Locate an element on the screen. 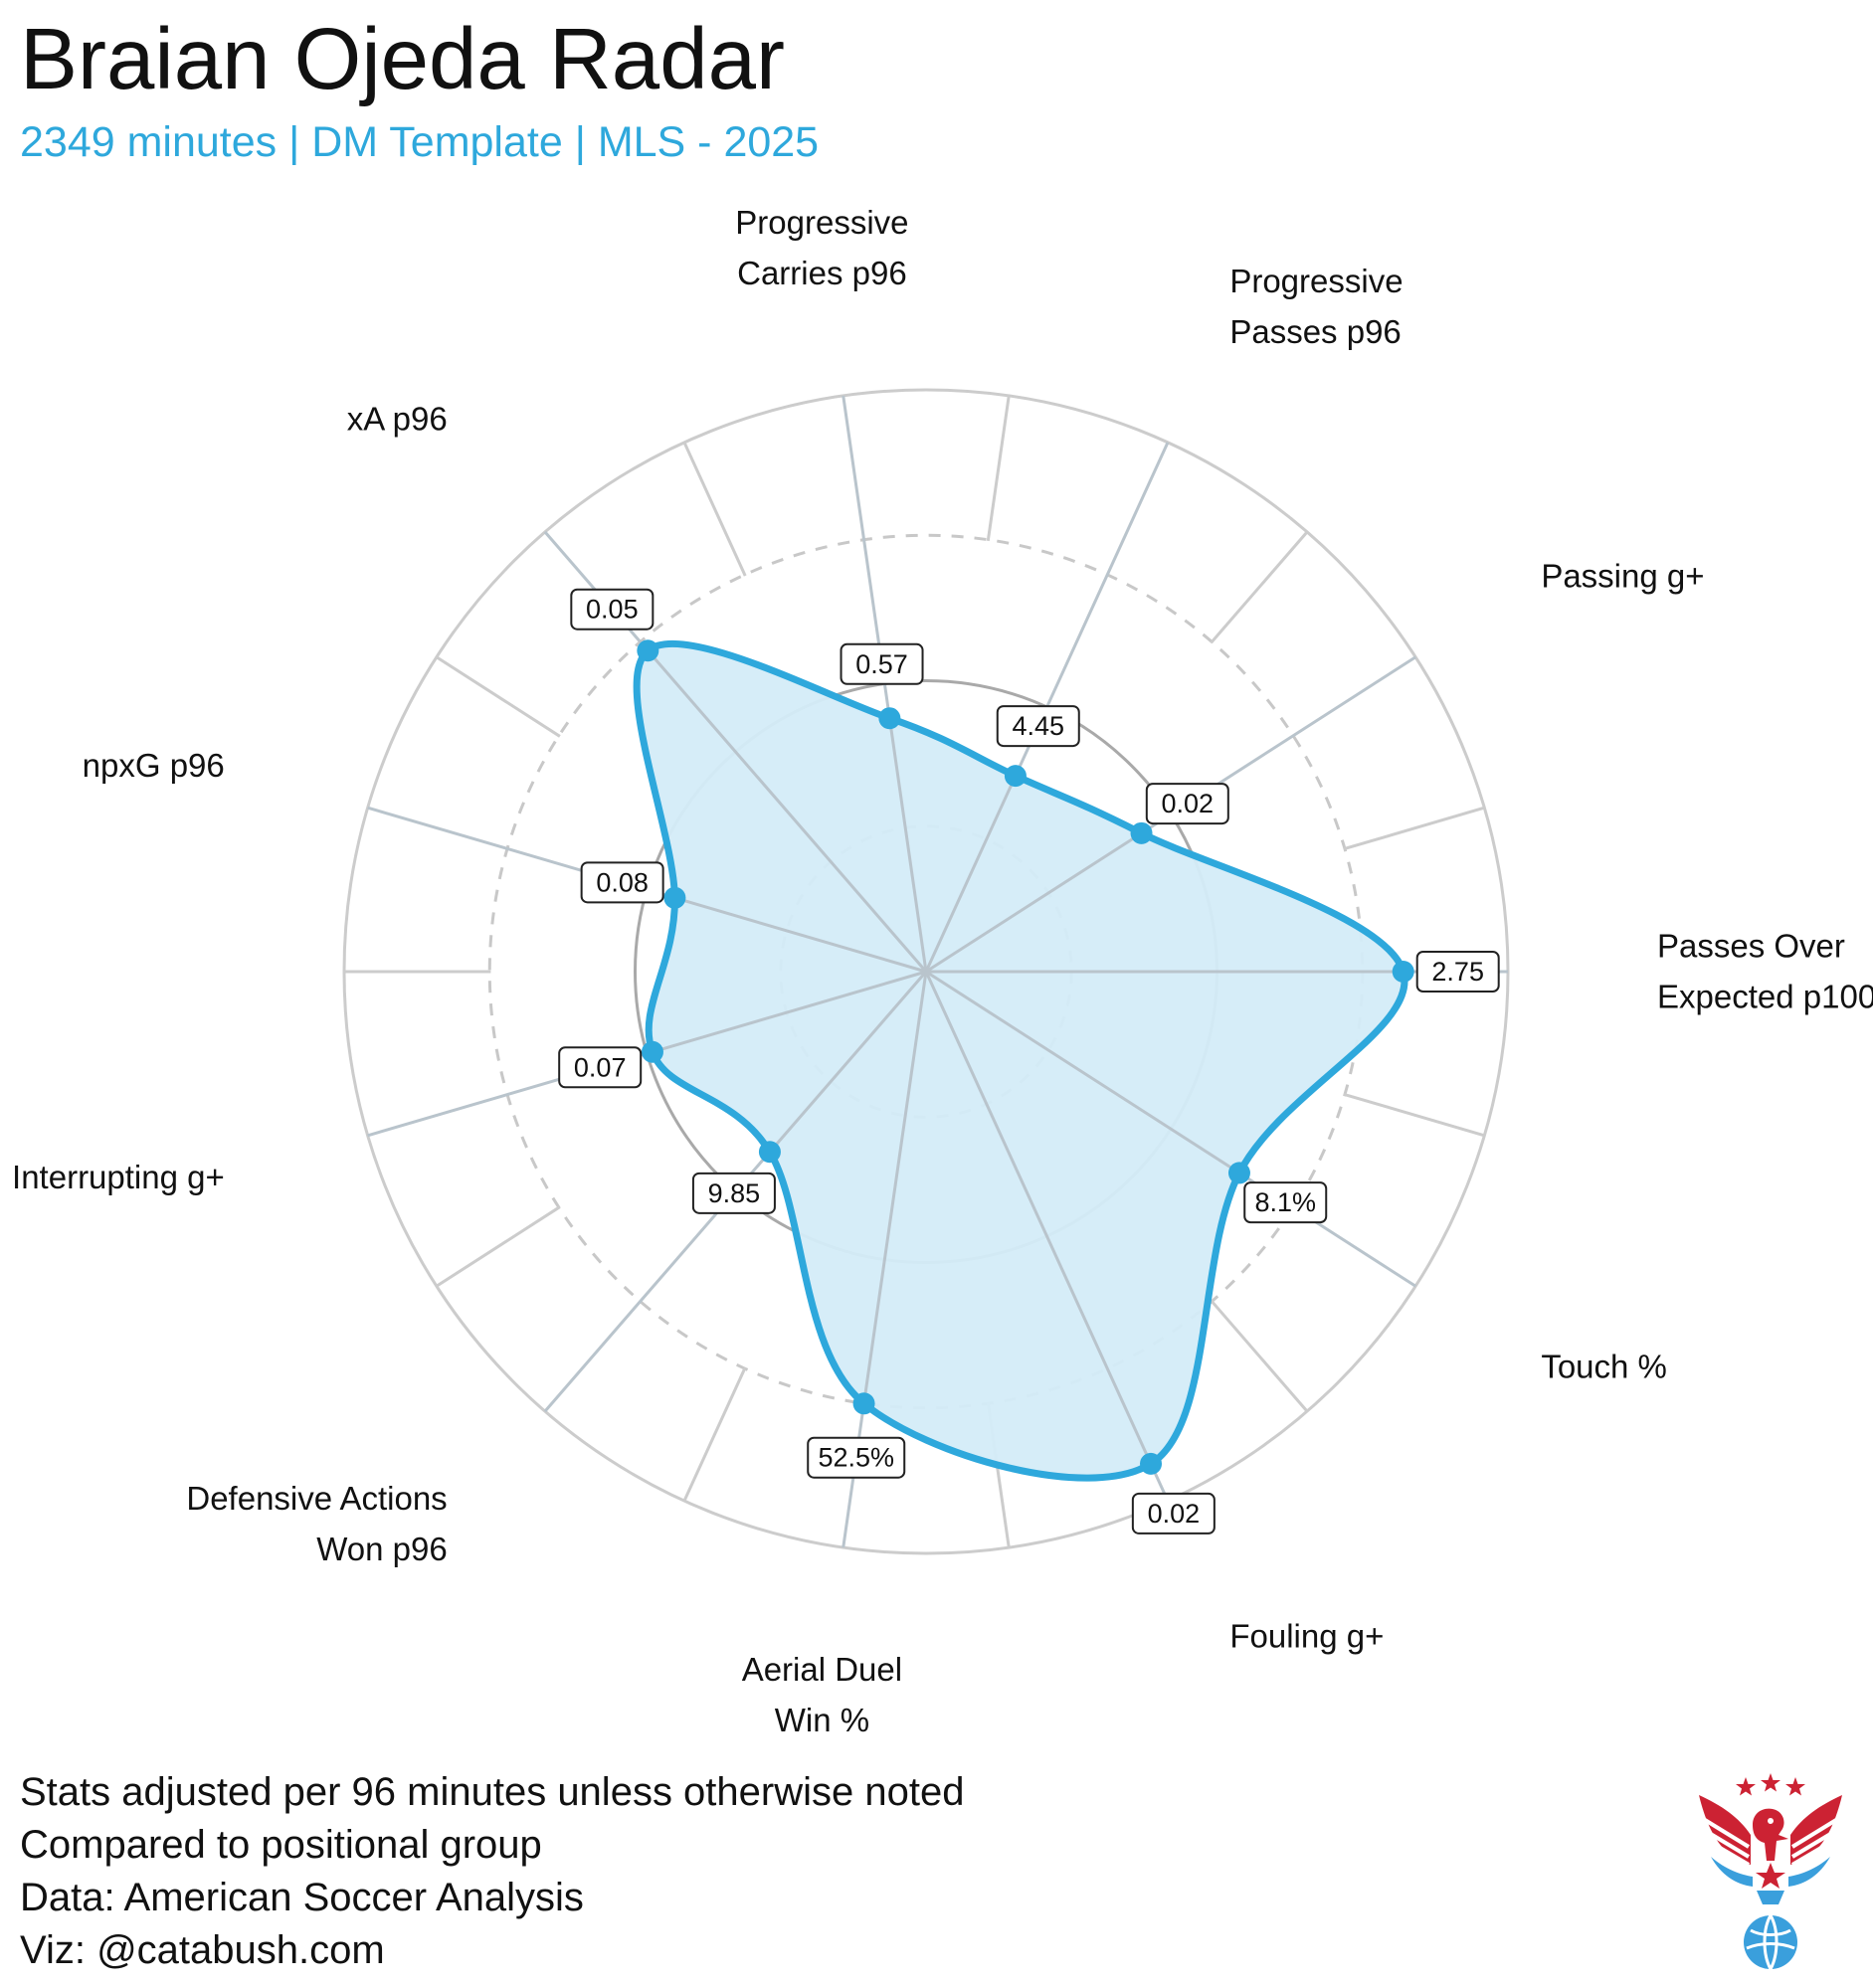  eagle-soccer-logo-icon is located at coordinates (1770, 1871).